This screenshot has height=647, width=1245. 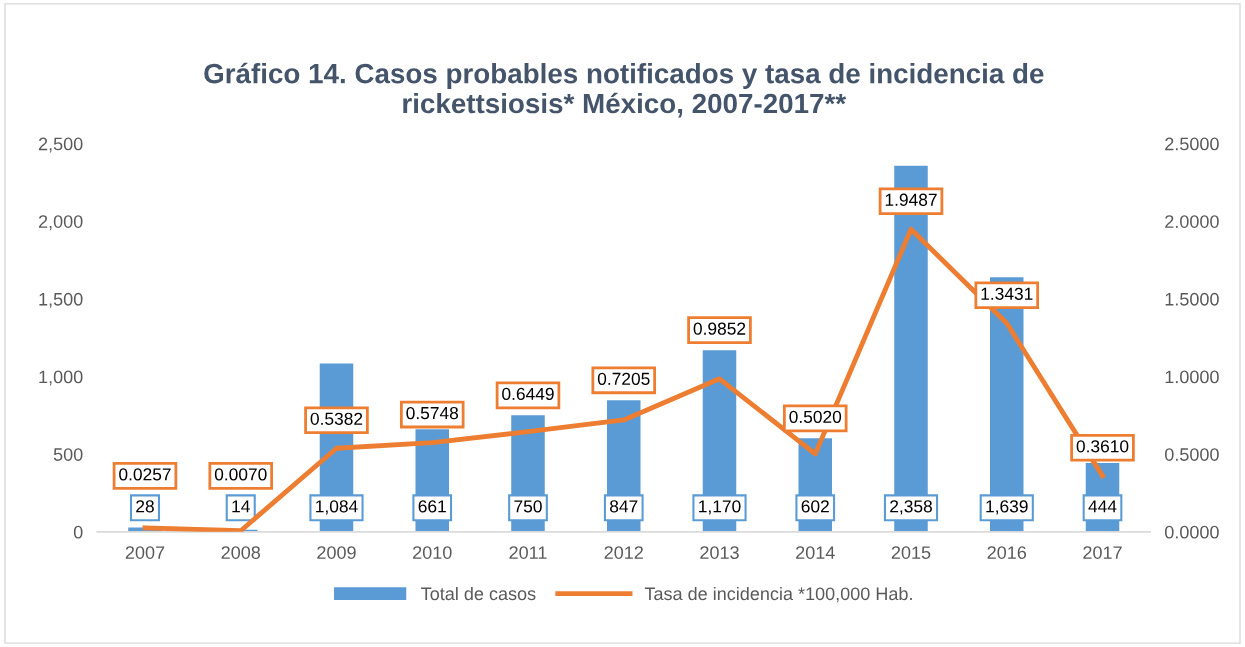 I want to click on y2-tick-label: 0.5000, so click(x=1191, y=454).